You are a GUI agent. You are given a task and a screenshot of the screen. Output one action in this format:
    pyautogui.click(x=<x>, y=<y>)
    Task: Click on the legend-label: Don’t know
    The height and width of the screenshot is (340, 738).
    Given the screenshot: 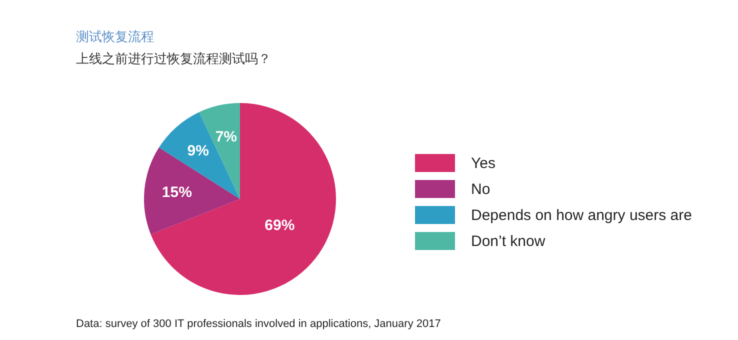 What is the action you would take?
    pyautogui.click(x=508, y=241)
    